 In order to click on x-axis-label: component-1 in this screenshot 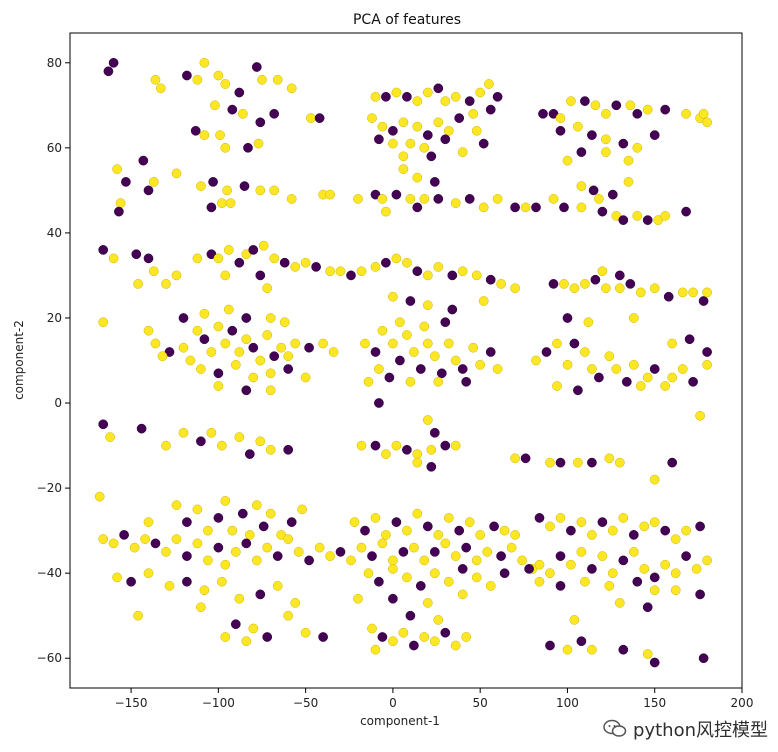, I will do `click(400, 721)`.